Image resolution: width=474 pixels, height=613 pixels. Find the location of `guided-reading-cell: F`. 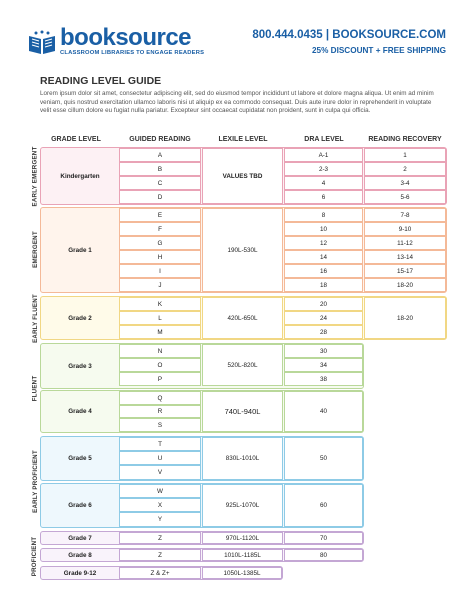

guided-reading-cell: F is located at coordinates (160, 229).